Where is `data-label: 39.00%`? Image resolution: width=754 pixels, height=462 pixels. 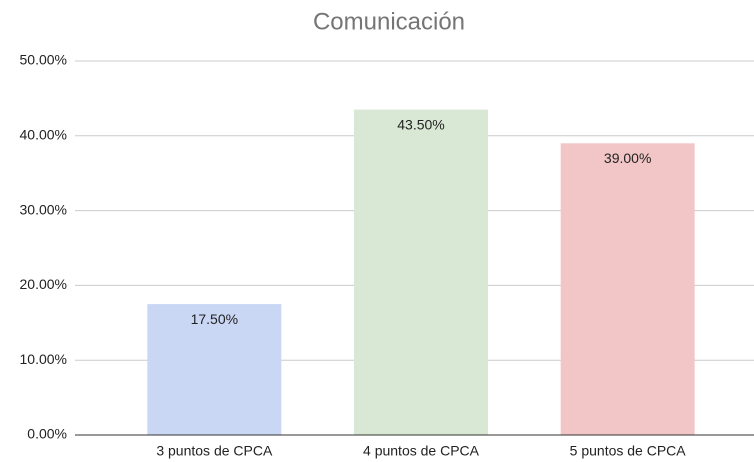 data-label: 39.00% is located at coordinates (627, 158).